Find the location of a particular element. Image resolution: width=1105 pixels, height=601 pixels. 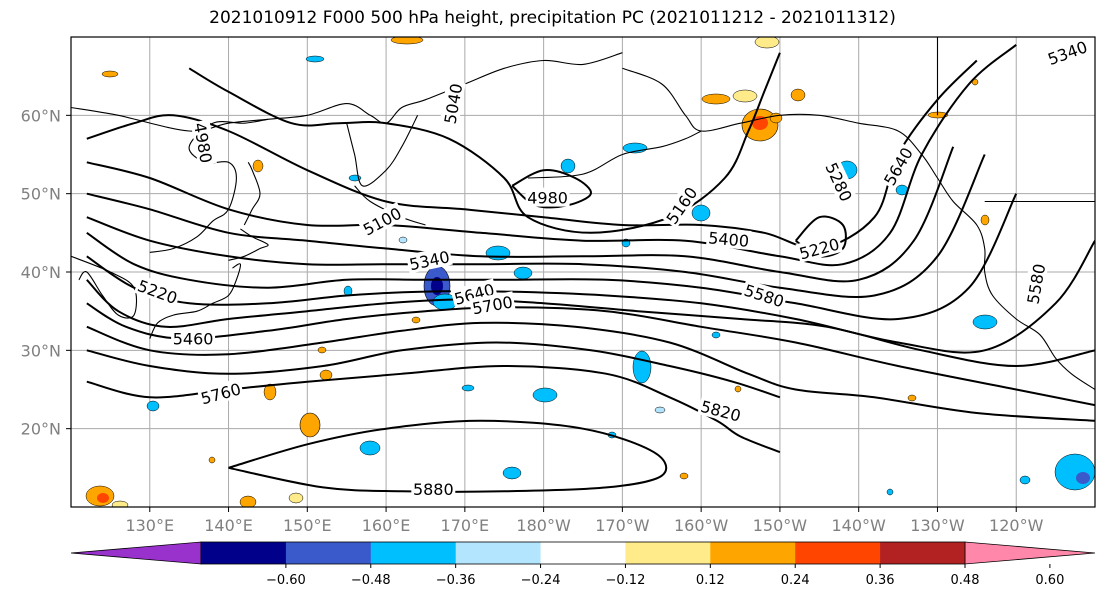

colorbar-tick-label: −0.60 is located at coordinates (286, 580).